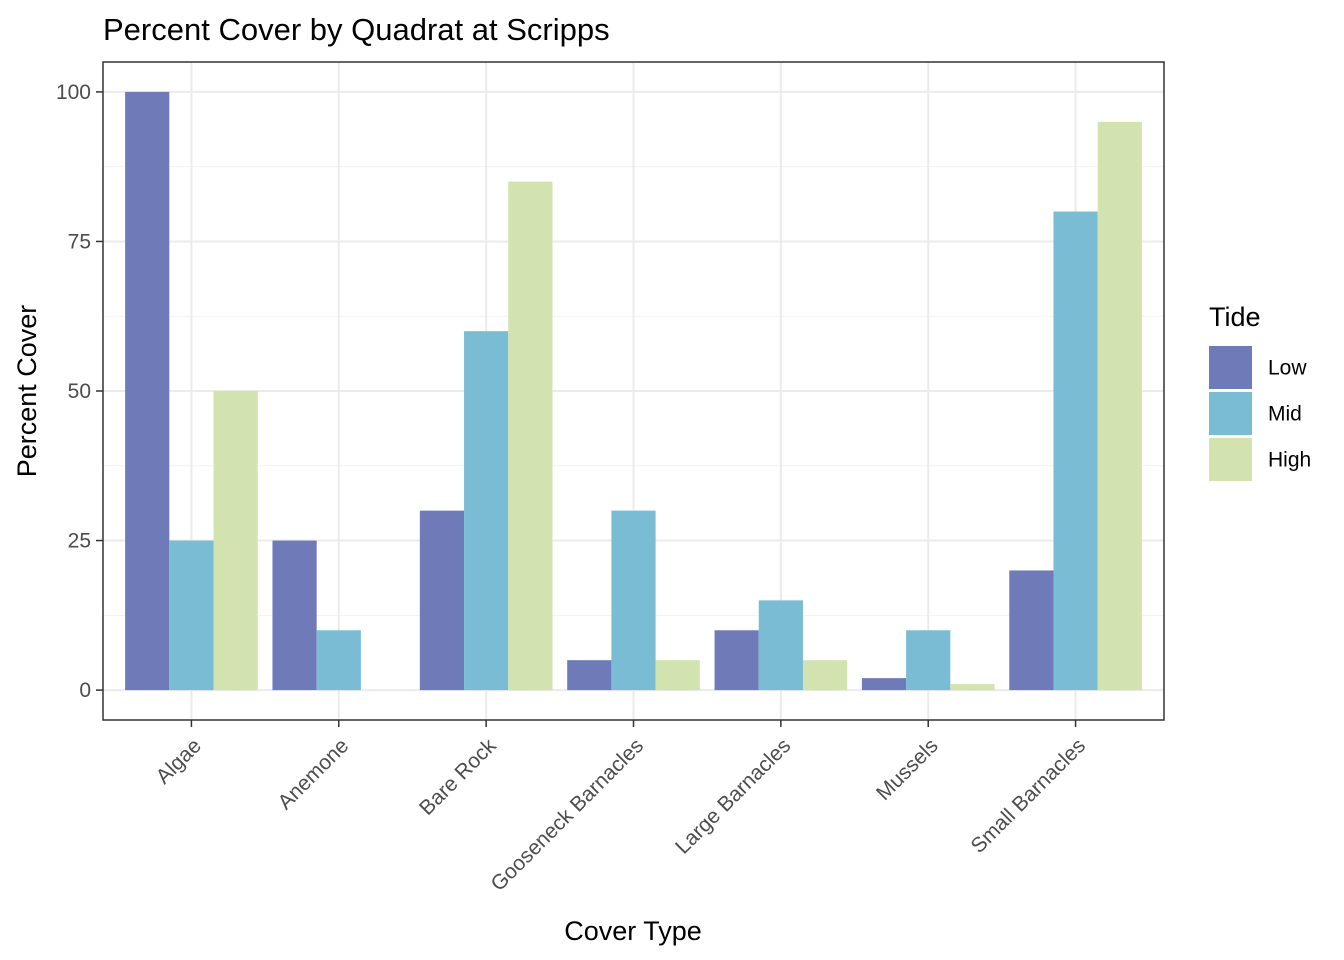 The width and height of the screenshot is (1344, 960). Describe the element at coordinates (79, 241) in the screenshot. I see `y-tick-label: 75` at that location.